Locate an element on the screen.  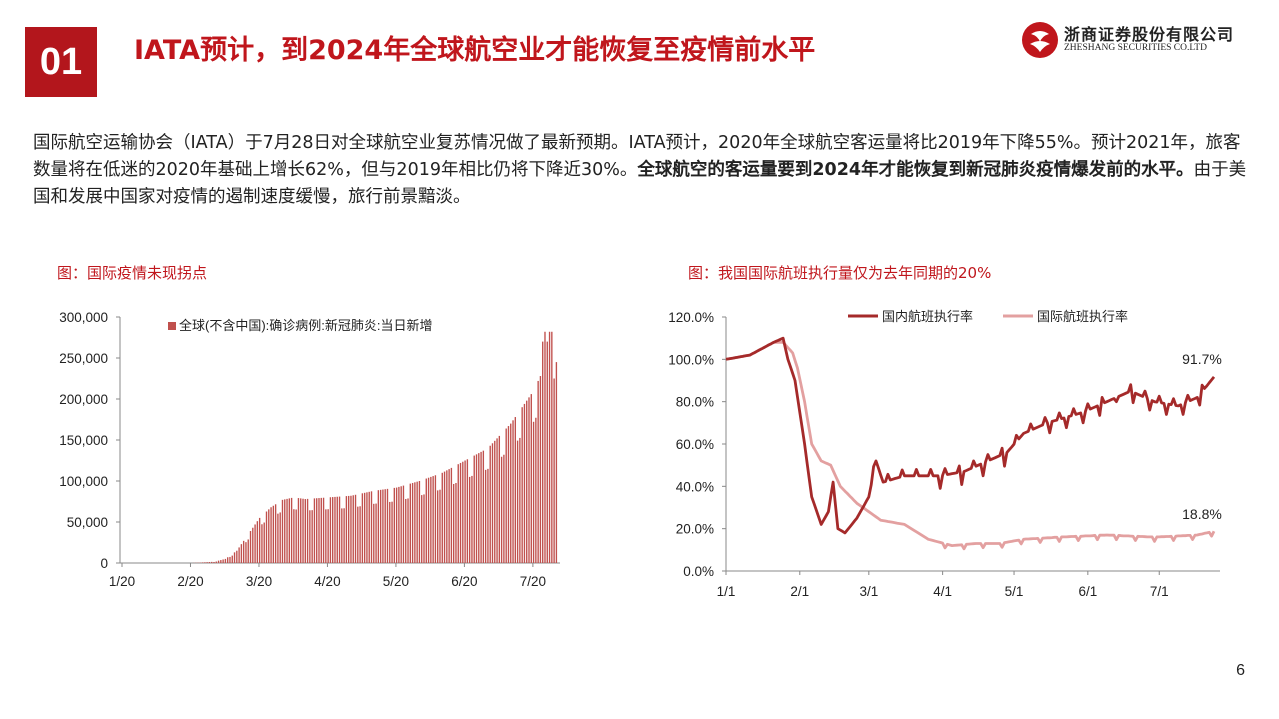
end-label-international: 18.8% is located at coordinates (1202, 514).